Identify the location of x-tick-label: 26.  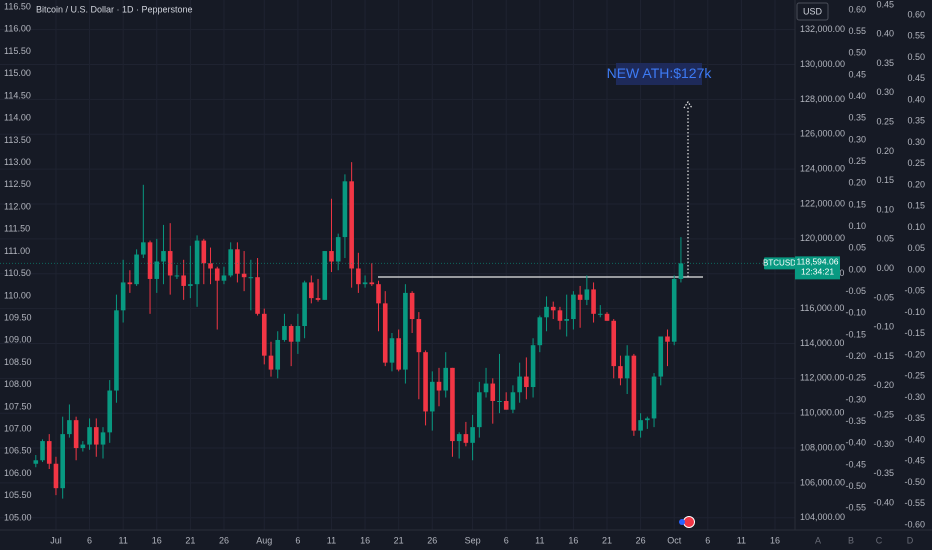
(224, 540).